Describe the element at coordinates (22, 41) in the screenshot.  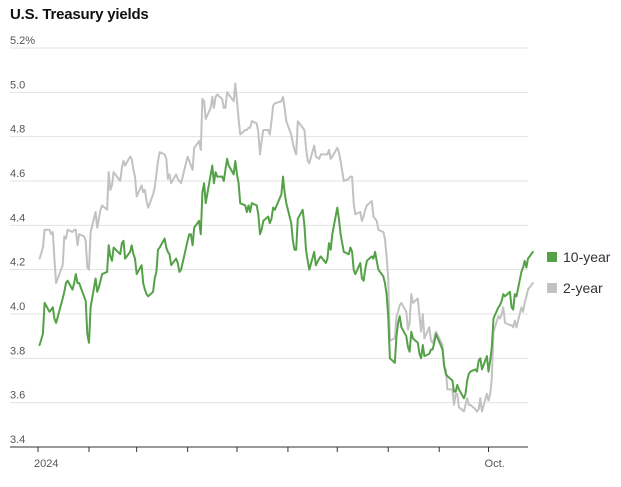
I see `y-tick-label: 5.2%` at that location.